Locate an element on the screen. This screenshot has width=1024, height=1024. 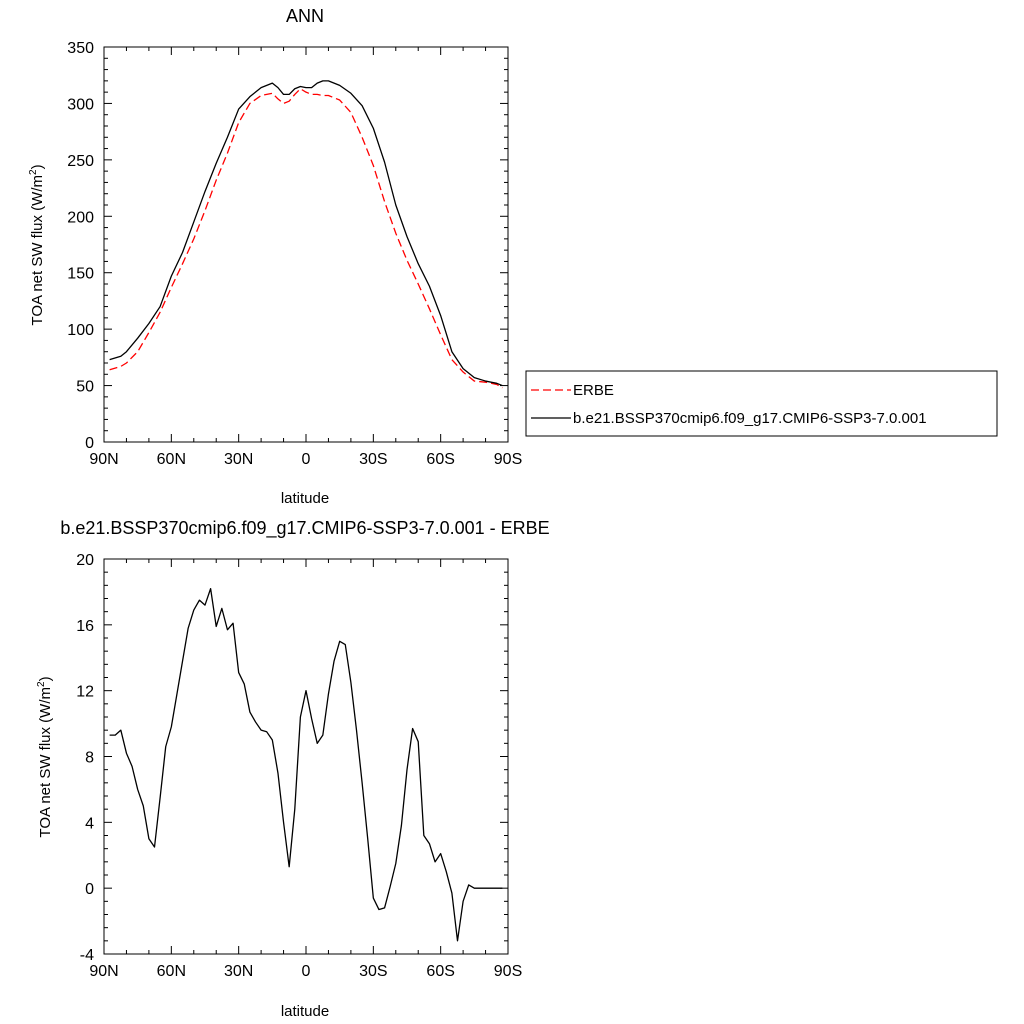
top-series-lines is located at coordinates (306, 234).